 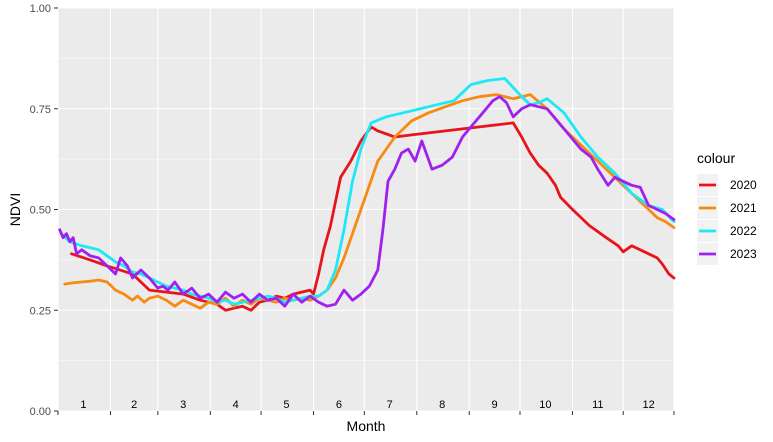 I want to click on legend-label-2022: 2022, so click(x=743, y=231).